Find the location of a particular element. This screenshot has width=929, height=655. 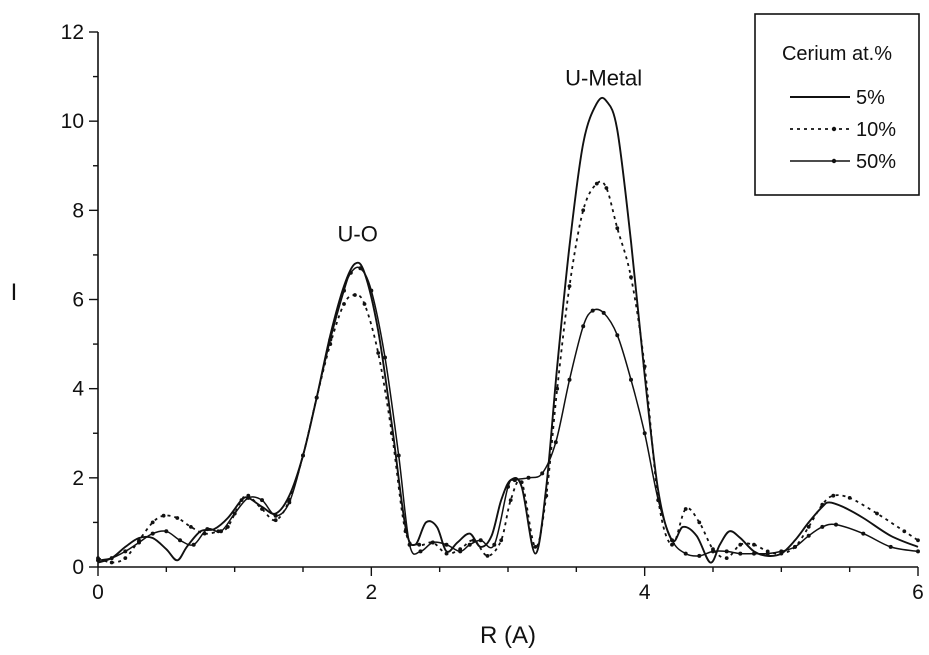

y-tick-label: 0 is located at coordinates (78, 567).